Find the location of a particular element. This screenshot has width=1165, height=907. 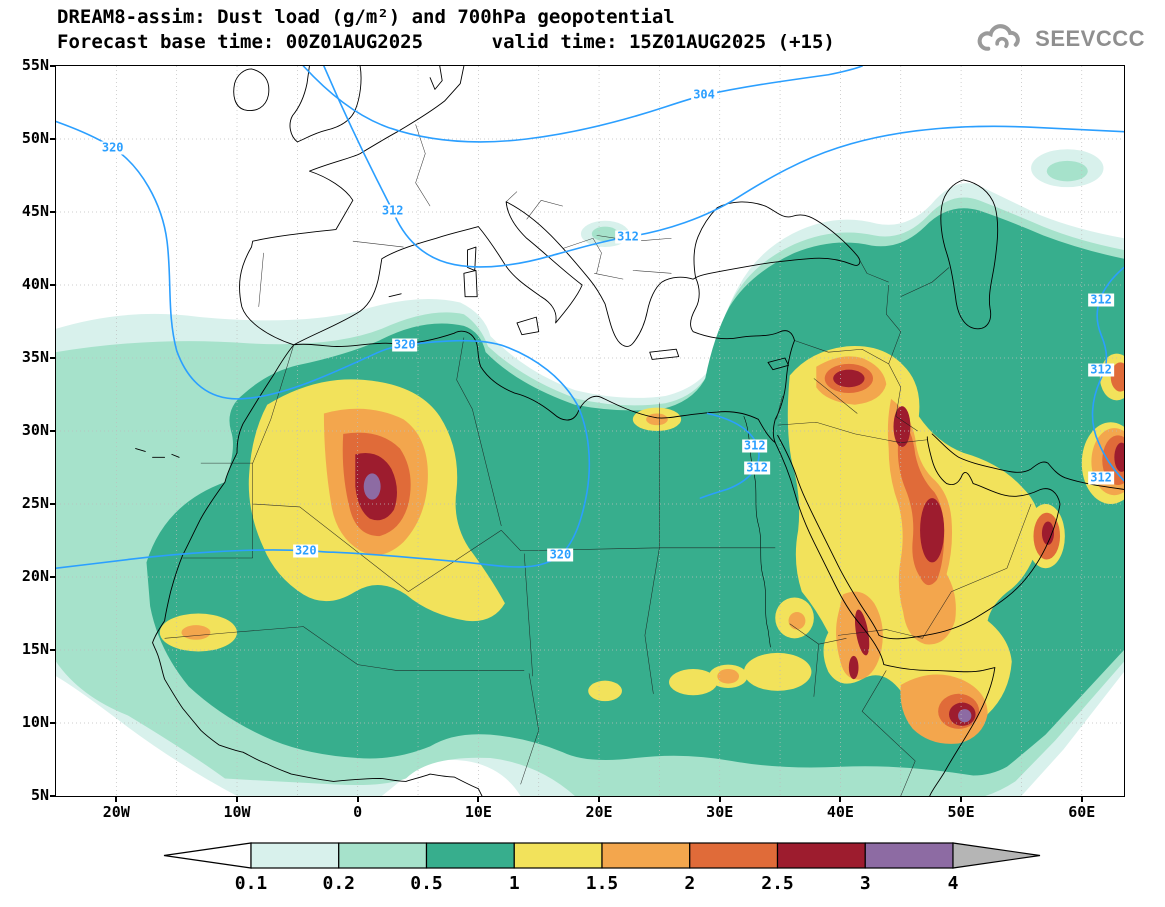

colorbar-level-label: 2.5 is located at coordinates (777, 883).